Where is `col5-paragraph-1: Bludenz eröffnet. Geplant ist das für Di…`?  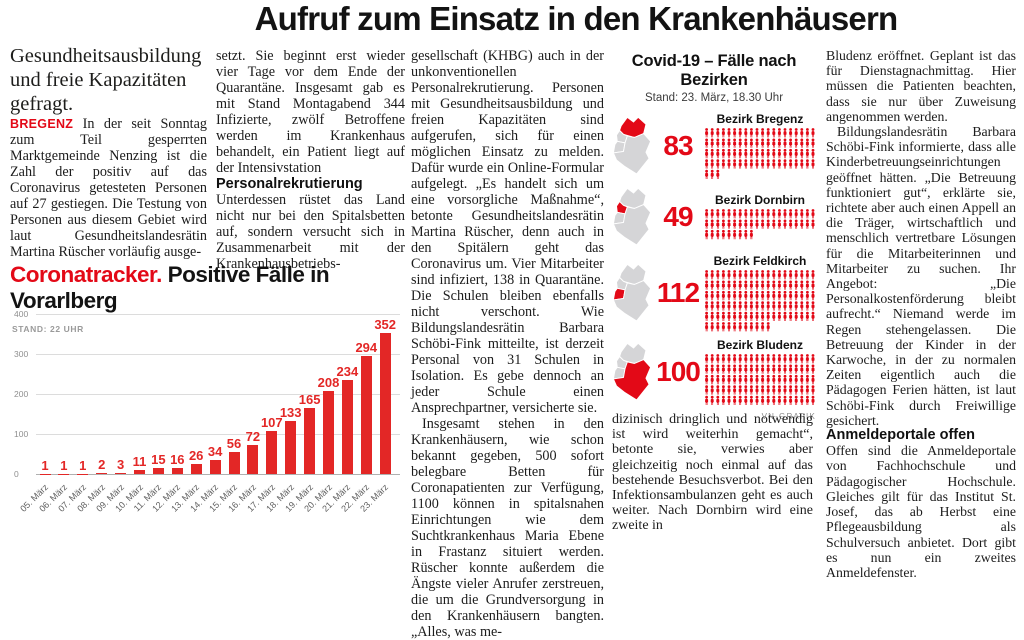
col5-paragraph-1: Bludenz eröffnet. Geplant ist das für Di… is located at coordinates (921, 86).